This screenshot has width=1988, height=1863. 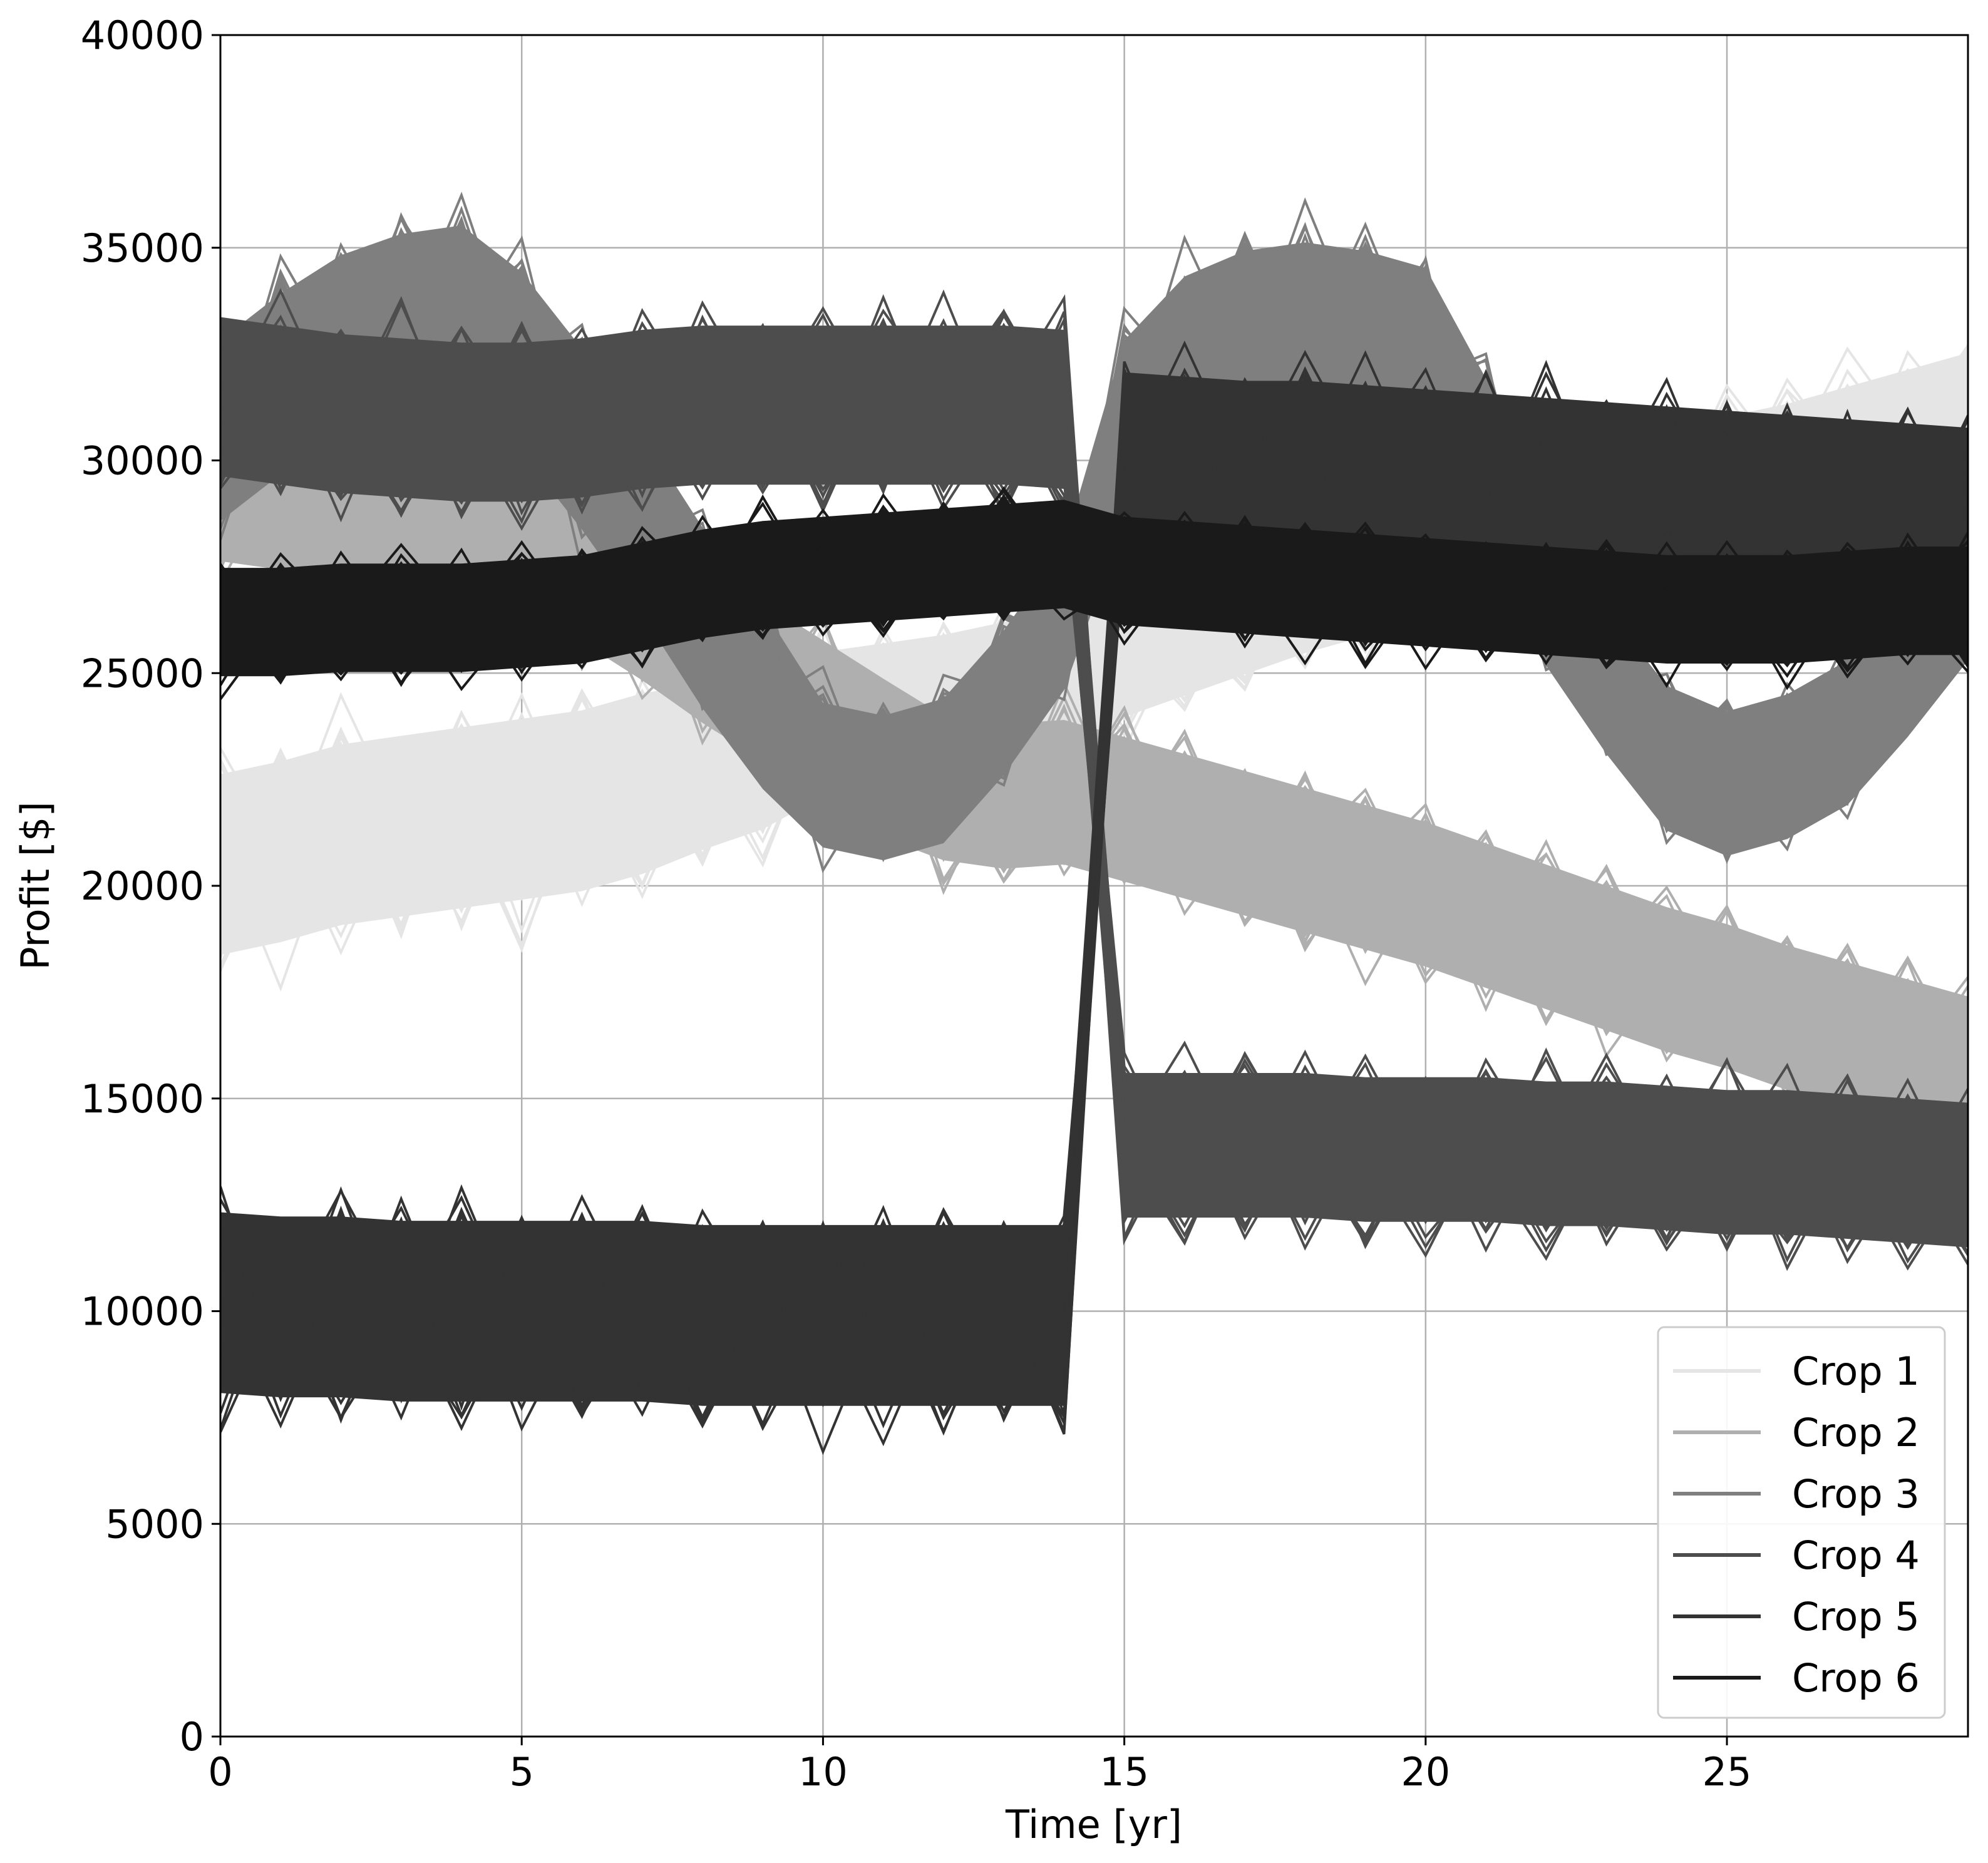 I want to click on y-tick-label: 10000, so click(x=143, y=1312).